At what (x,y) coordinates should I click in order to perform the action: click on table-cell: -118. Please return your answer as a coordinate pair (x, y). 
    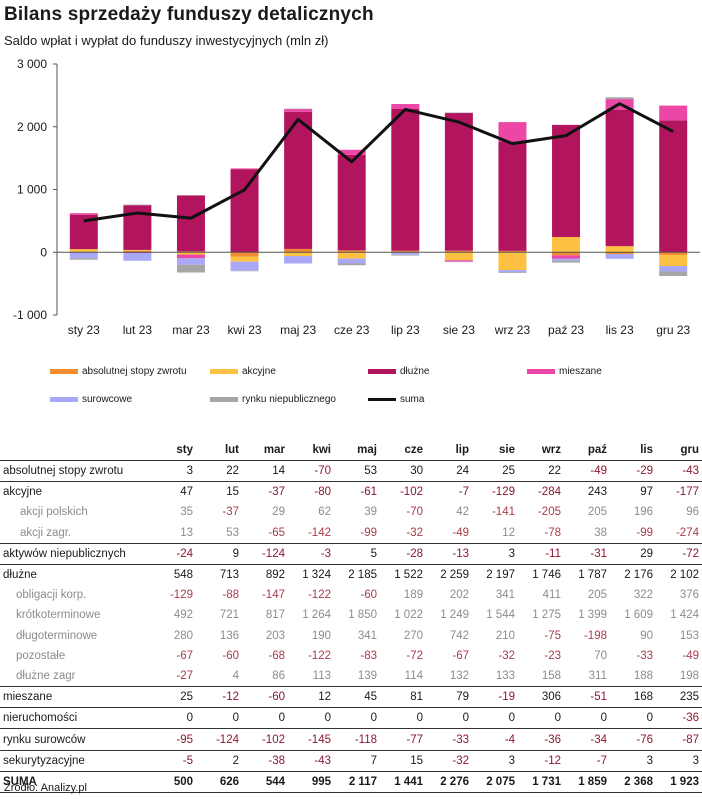
    Looking at the image, I should click on (357, 739).